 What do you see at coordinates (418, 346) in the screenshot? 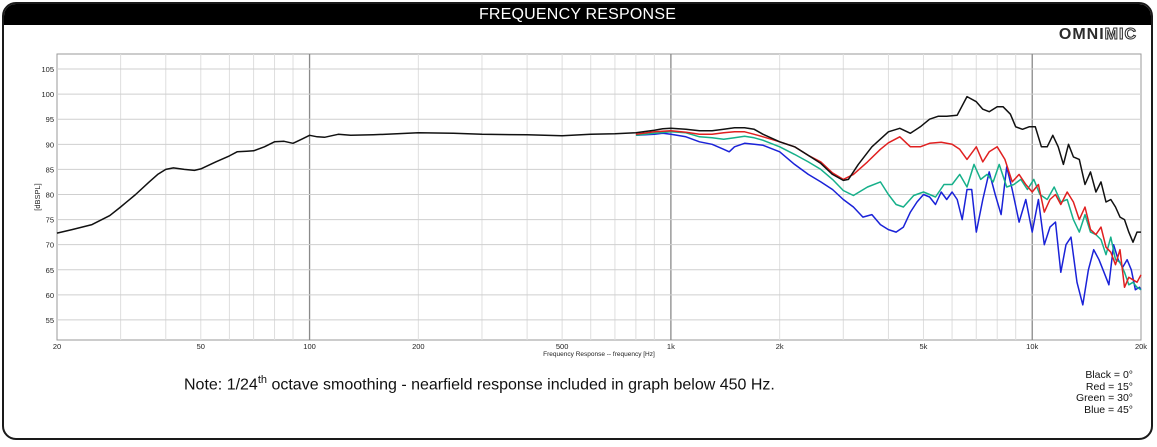
I see `x-tick-label: 200` at bounding box center [418, 346].